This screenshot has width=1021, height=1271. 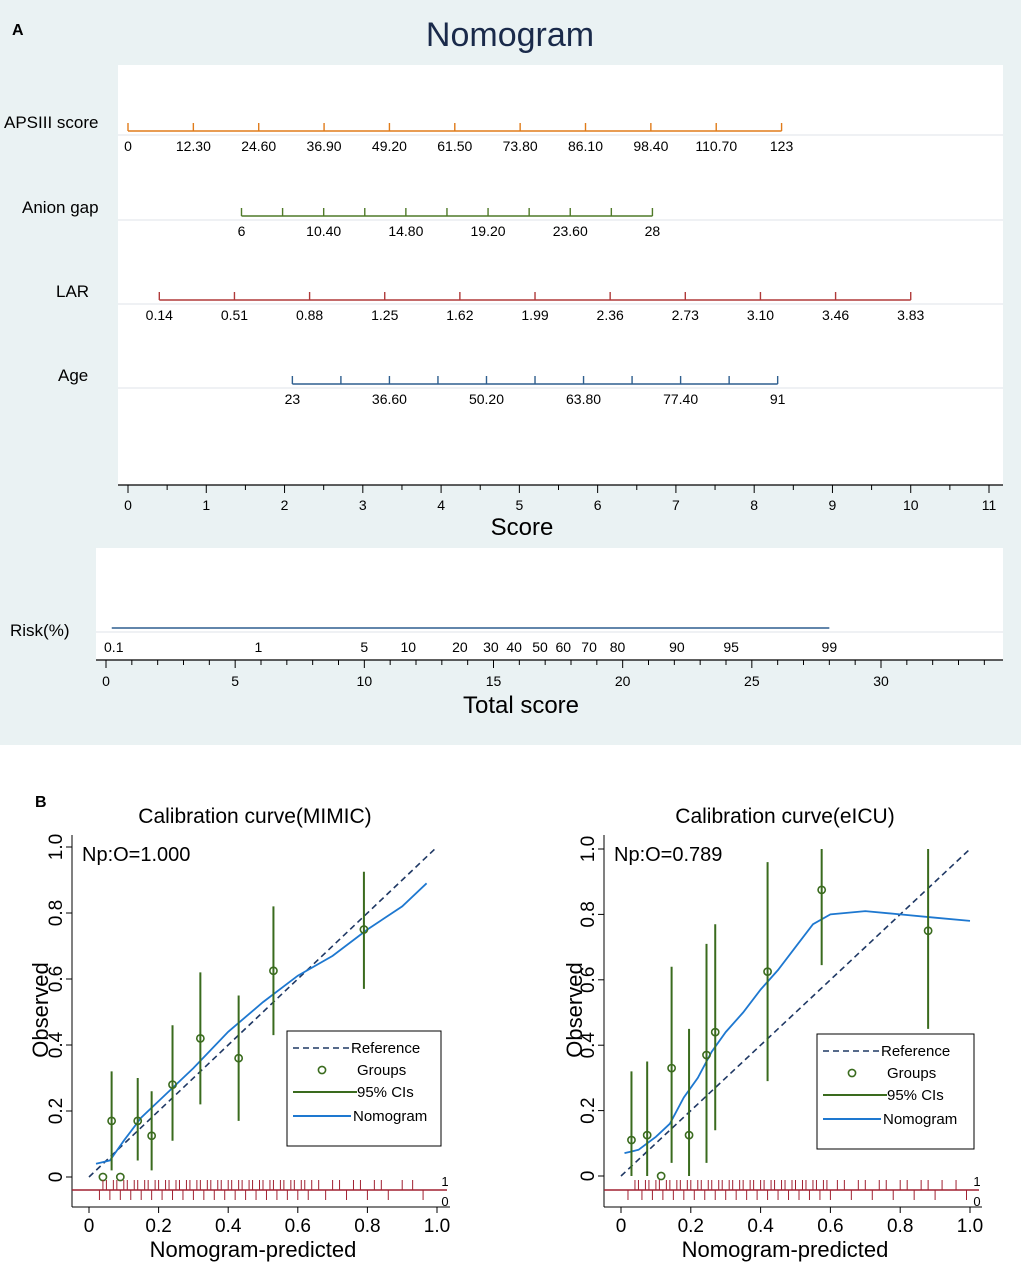 What do you see at coordinates (258, 146) in the screenshot?
I see `variable-tick-label: 24.60` at bounding box center [258, 146].